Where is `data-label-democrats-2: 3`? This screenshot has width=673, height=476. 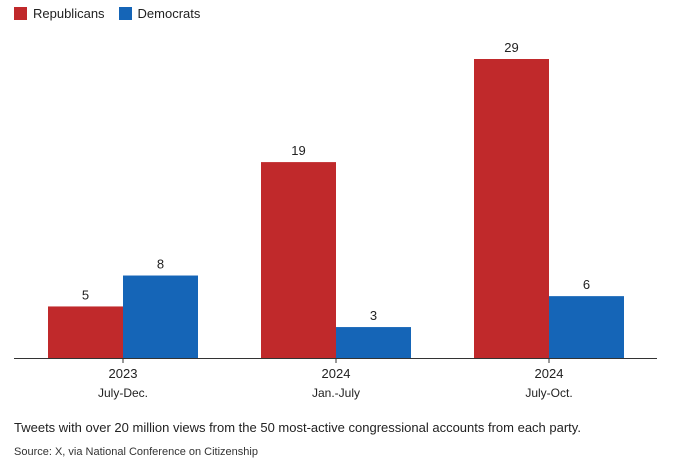 data-label-democrats-2: 3 is located at coordinates (373, 315).